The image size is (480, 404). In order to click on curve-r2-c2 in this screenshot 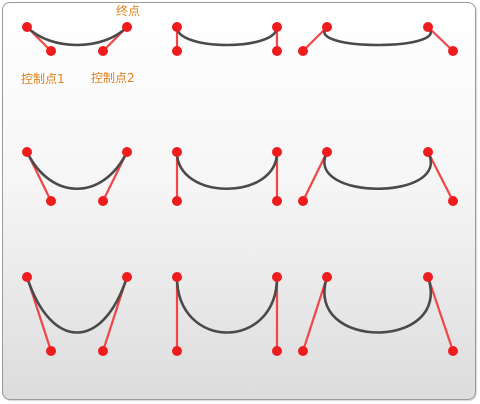, I will do `click(227, 176)`.